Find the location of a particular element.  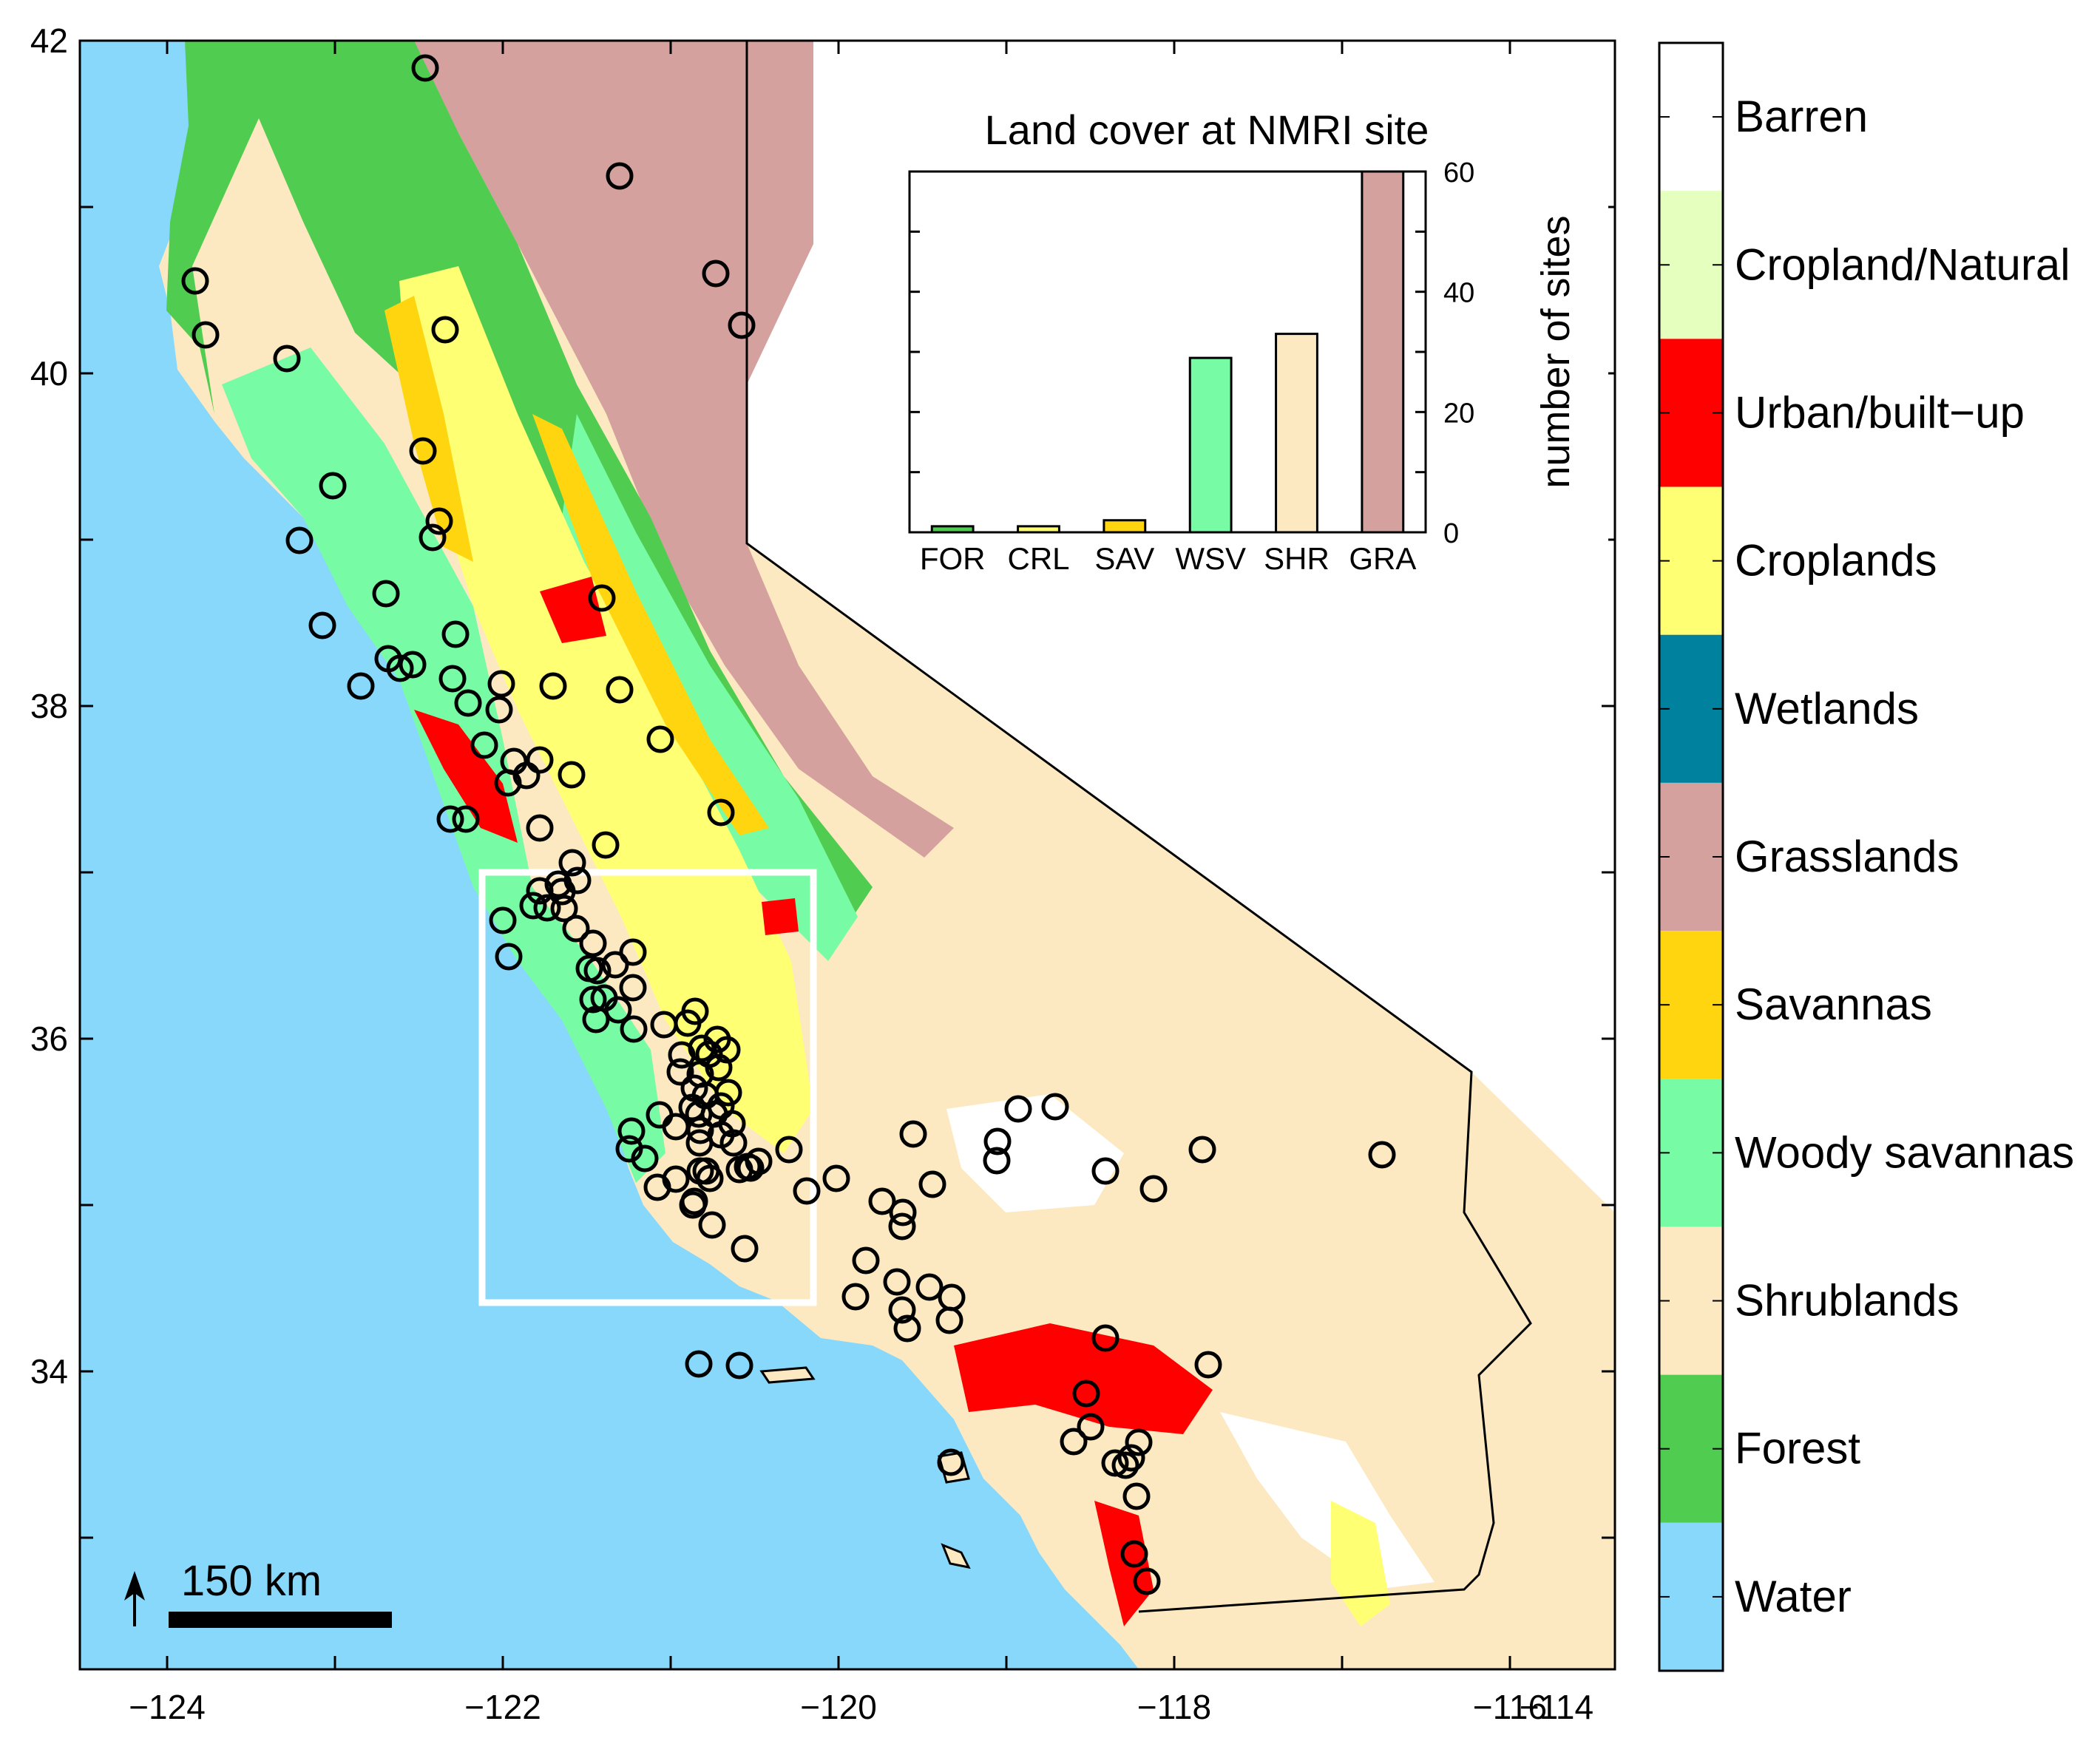

inset-bar-shr is located at coordinates (1297, 433).